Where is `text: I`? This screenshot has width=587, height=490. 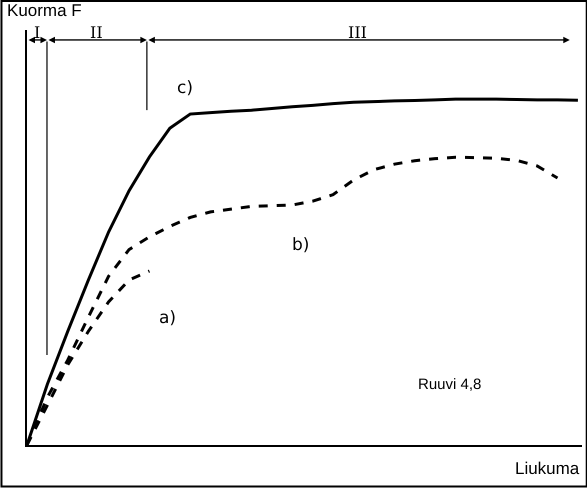
text: I is located at coordinates (37, 32).